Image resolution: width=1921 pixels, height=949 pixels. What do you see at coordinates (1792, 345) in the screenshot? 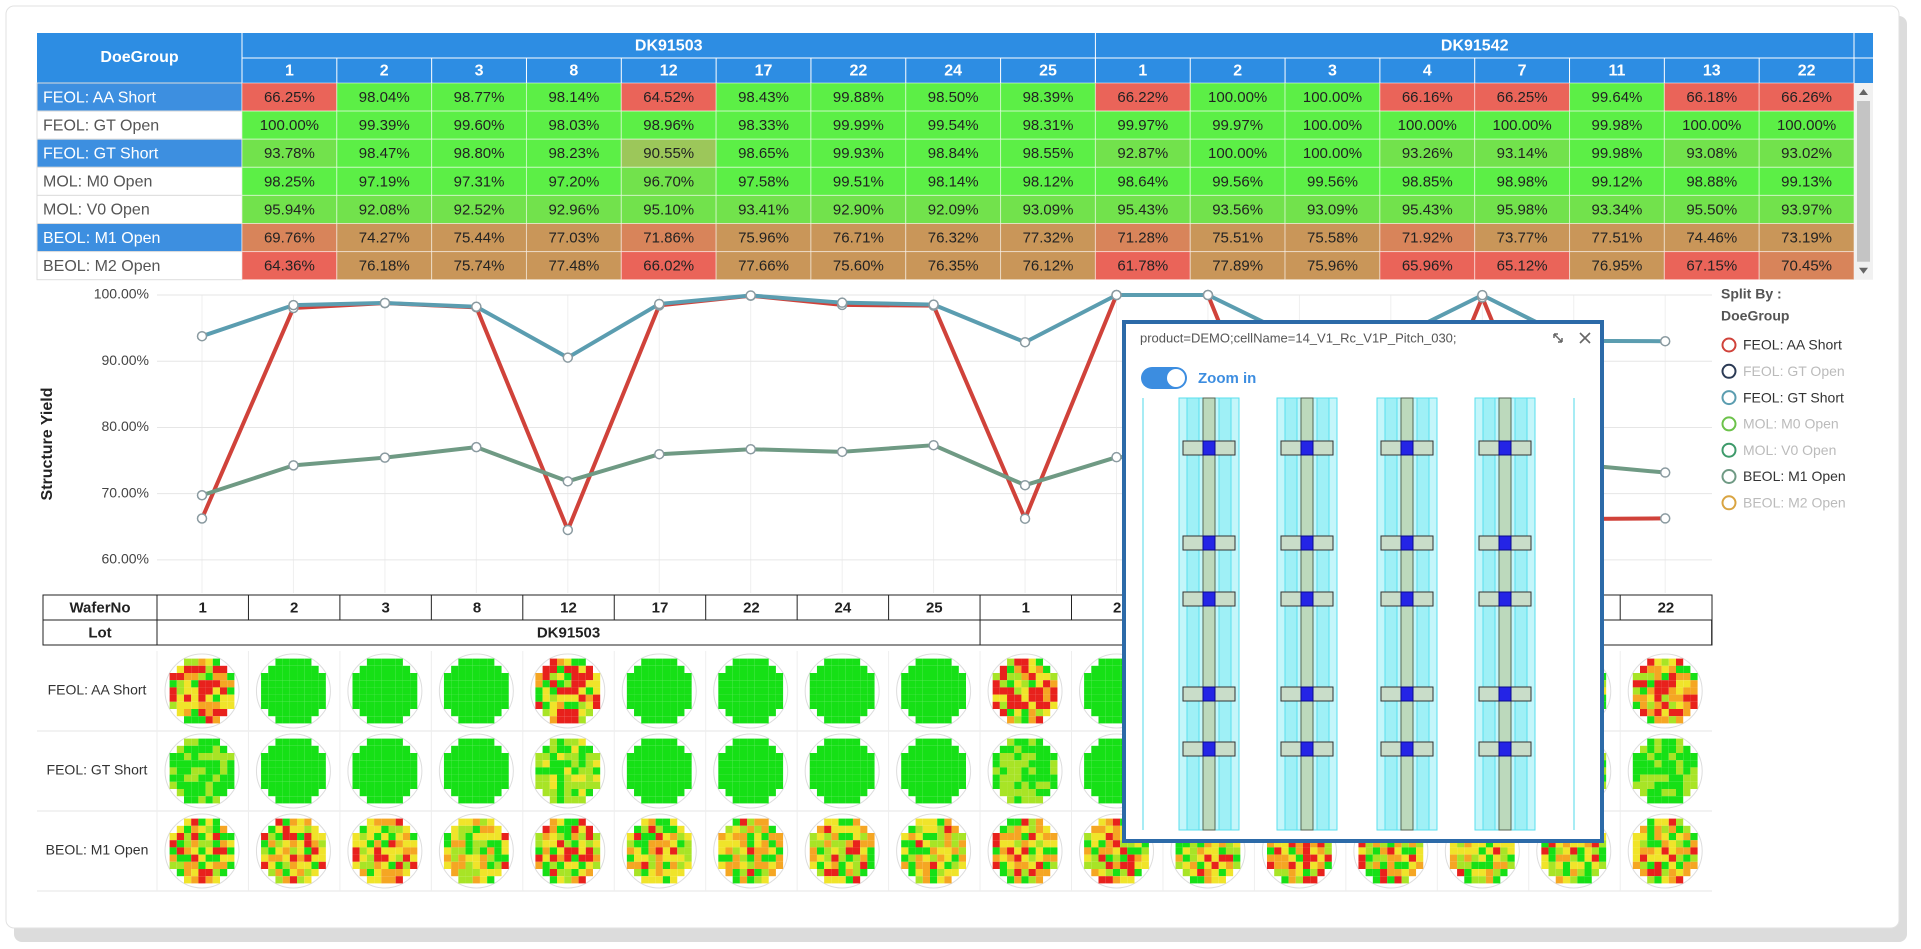
I see `legend-label: FEOL: AA Short` at bounding box center [1792, 345].